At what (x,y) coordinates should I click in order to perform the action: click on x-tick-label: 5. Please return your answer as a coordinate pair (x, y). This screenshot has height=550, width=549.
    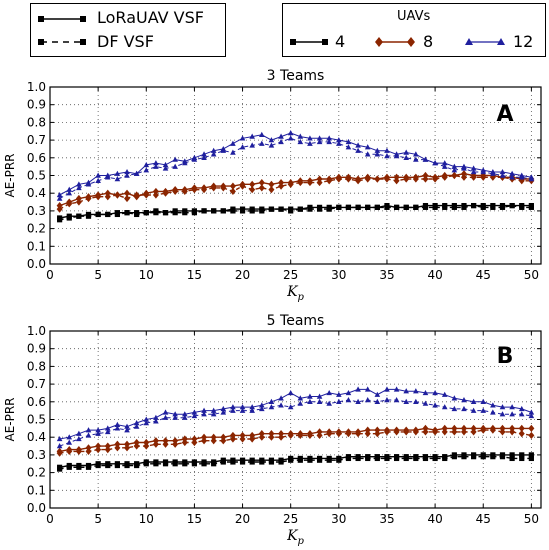
    Looking at the image, I should click on (98, 275).